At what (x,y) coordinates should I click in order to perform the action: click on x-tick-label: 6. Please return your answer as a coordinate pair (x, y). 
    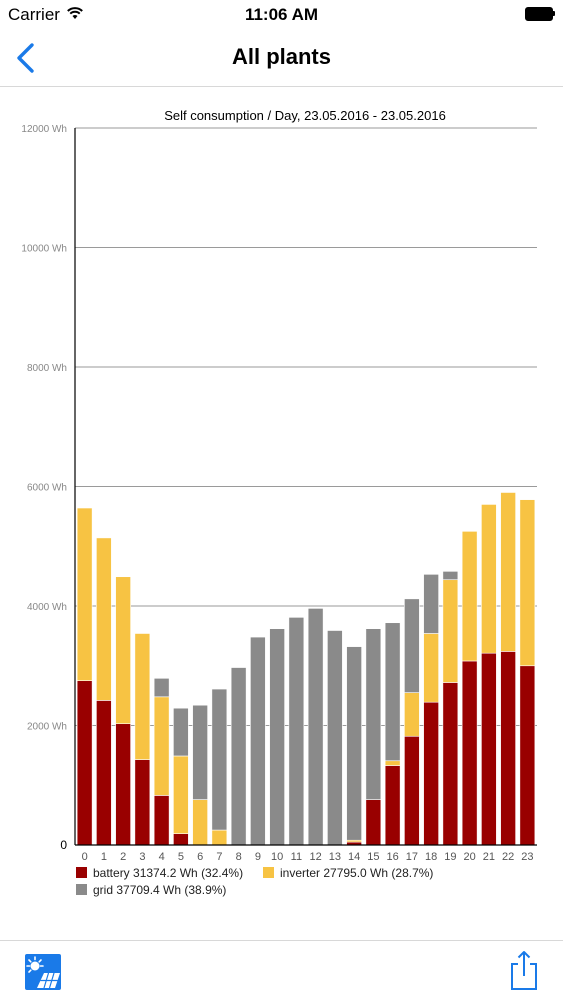
    Looking at the image, I should click on (200, 857).